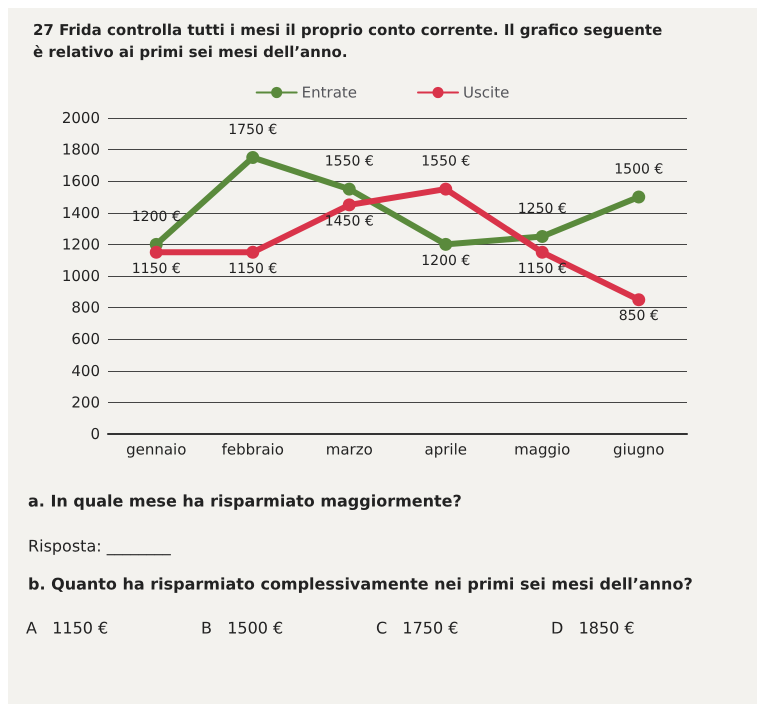 The height and width of the screenshot is (712, 765). What do you see at coordinates (81, 276) in the screenshot?
I see `y-tick-label: 1000` at bounding box center [81, 276].